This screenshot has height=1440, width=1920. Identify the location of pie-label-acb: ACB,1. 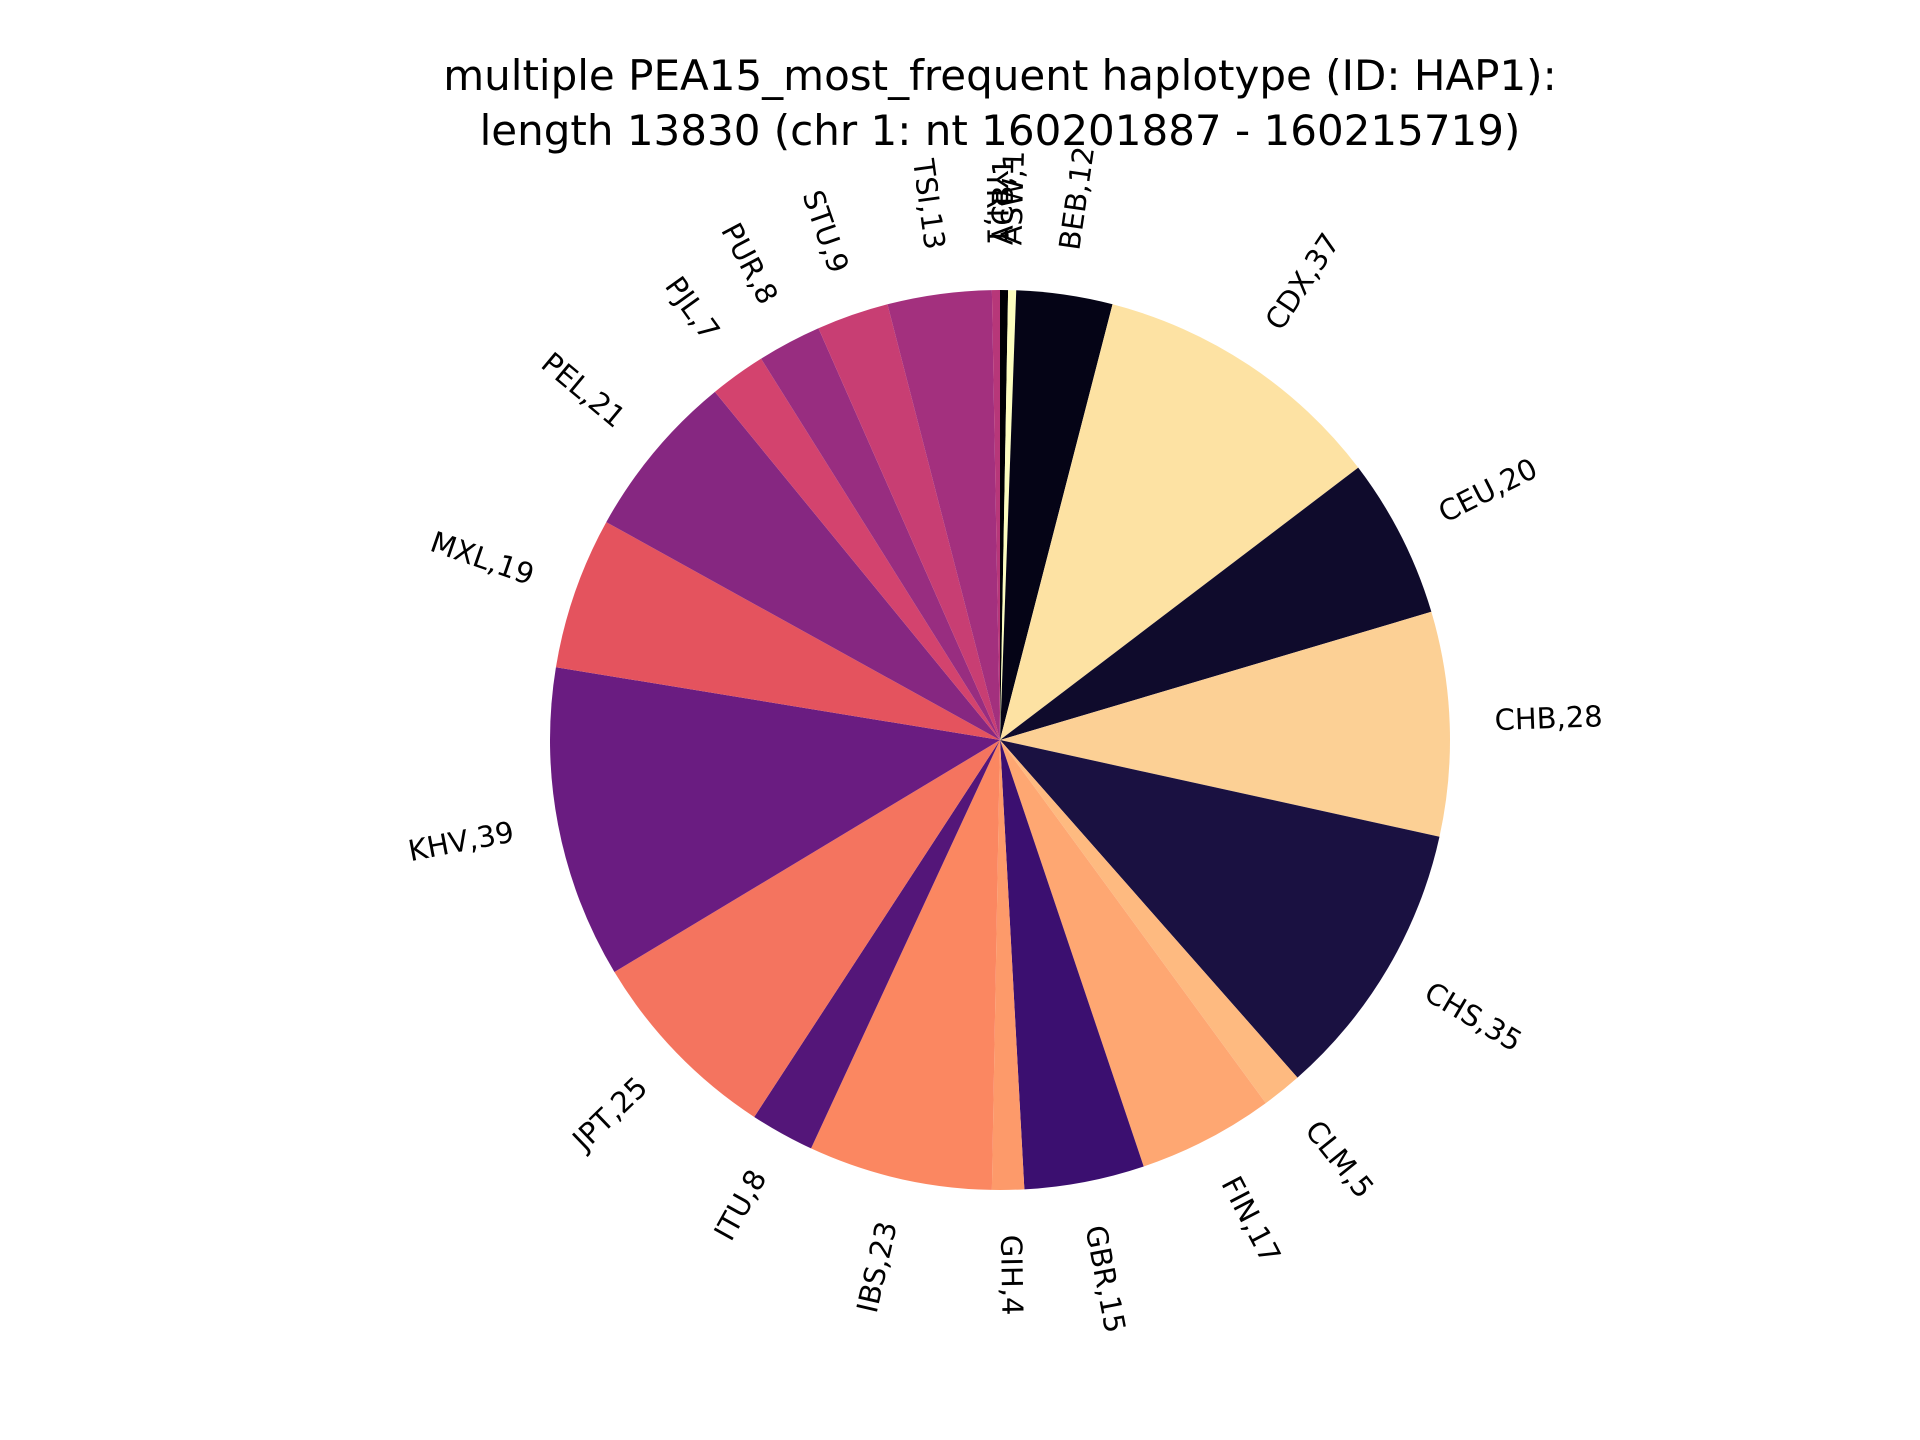
(1002, 201).